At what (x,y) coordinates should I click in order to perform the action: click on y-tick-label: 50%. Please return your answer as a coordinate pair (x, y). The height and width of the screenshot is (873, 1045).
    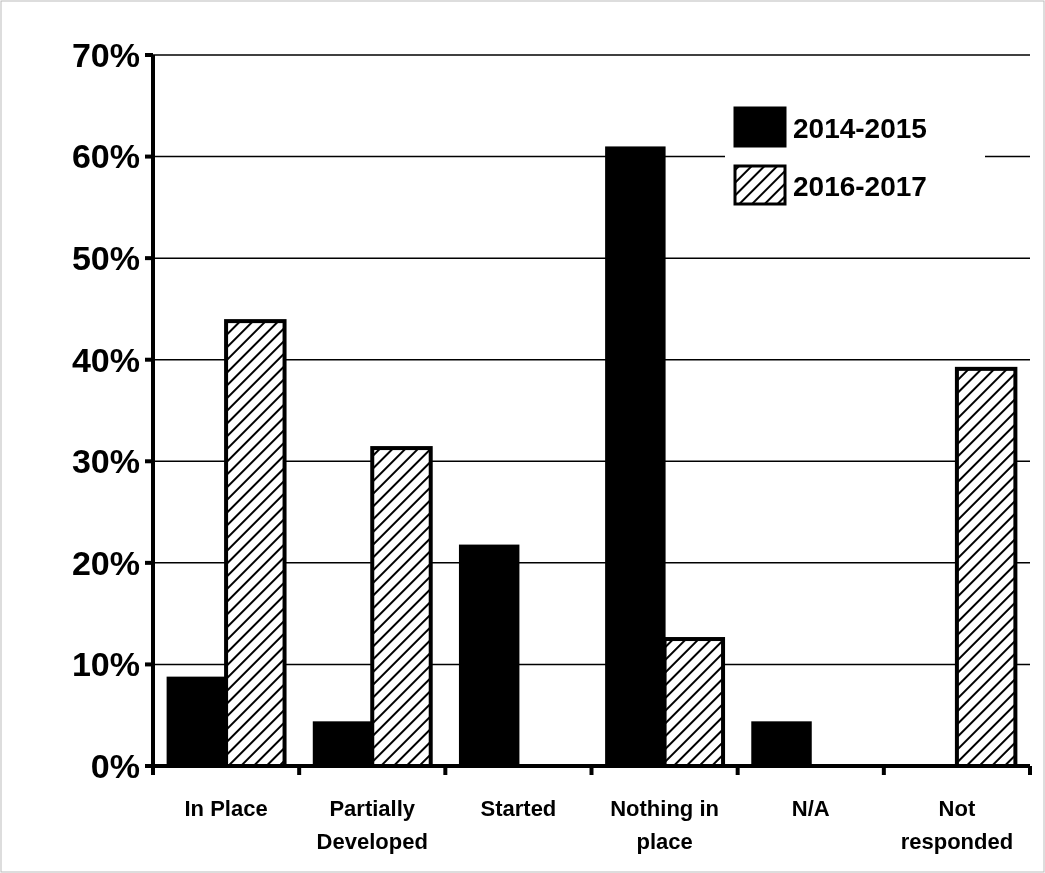
    Looking at the image, I should click on (105, 258).